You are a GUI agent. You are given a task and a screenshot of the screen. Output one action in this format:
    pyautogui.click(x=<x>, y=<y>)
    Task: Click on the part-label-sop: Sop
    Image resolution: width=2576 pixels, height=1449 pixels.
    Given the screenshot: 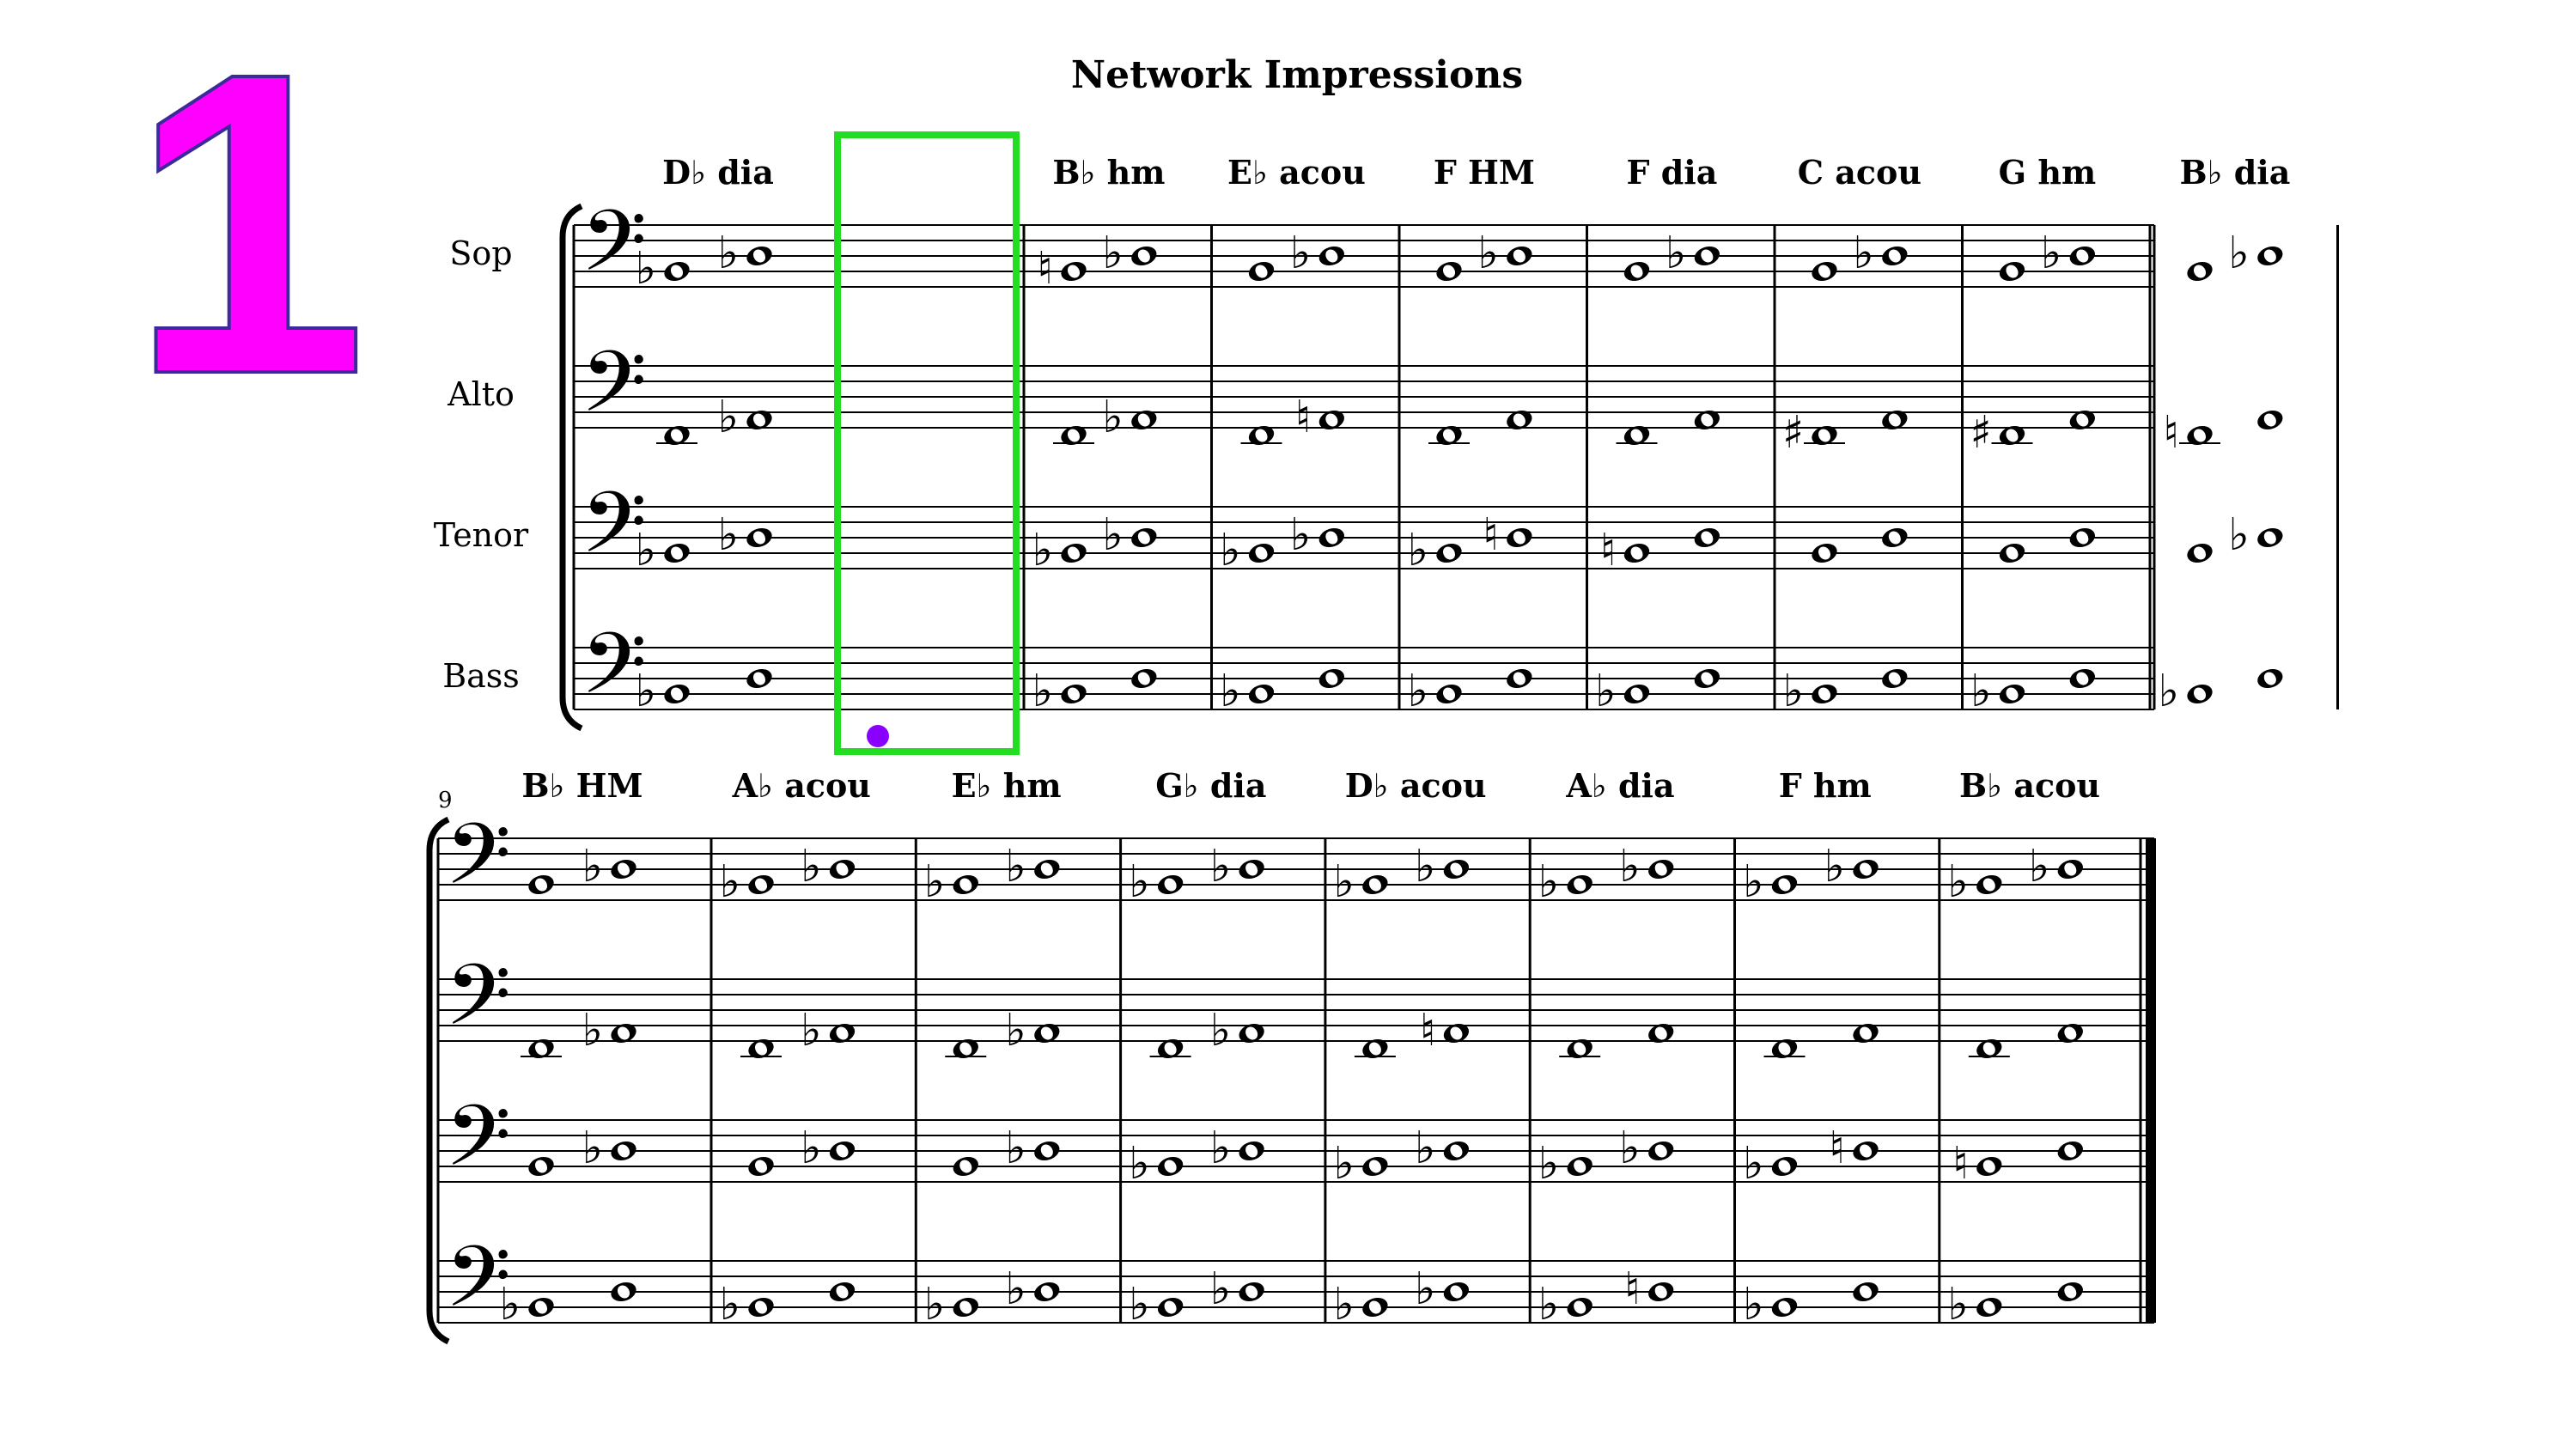 What is the action you would take?
    pyautogui.click(x=480, y=253)
    